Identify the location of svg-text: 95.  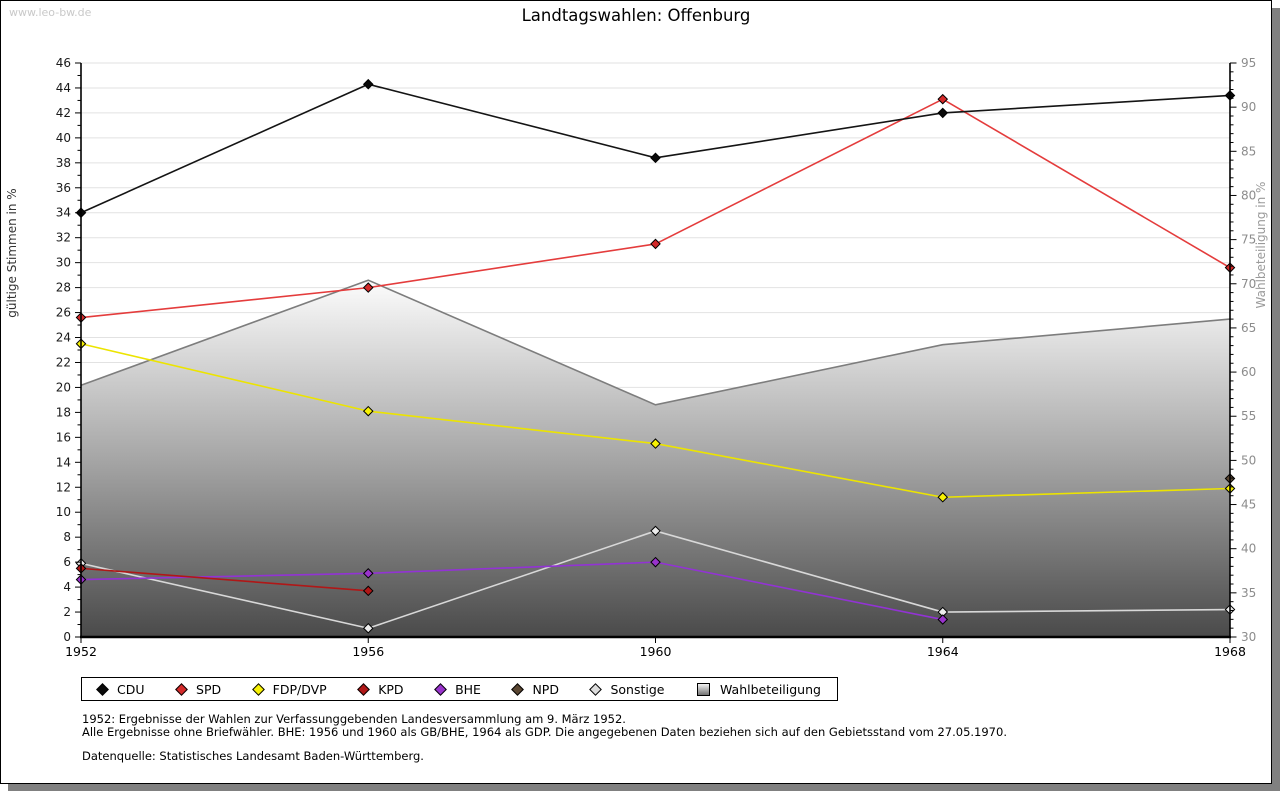
(1248, 63).